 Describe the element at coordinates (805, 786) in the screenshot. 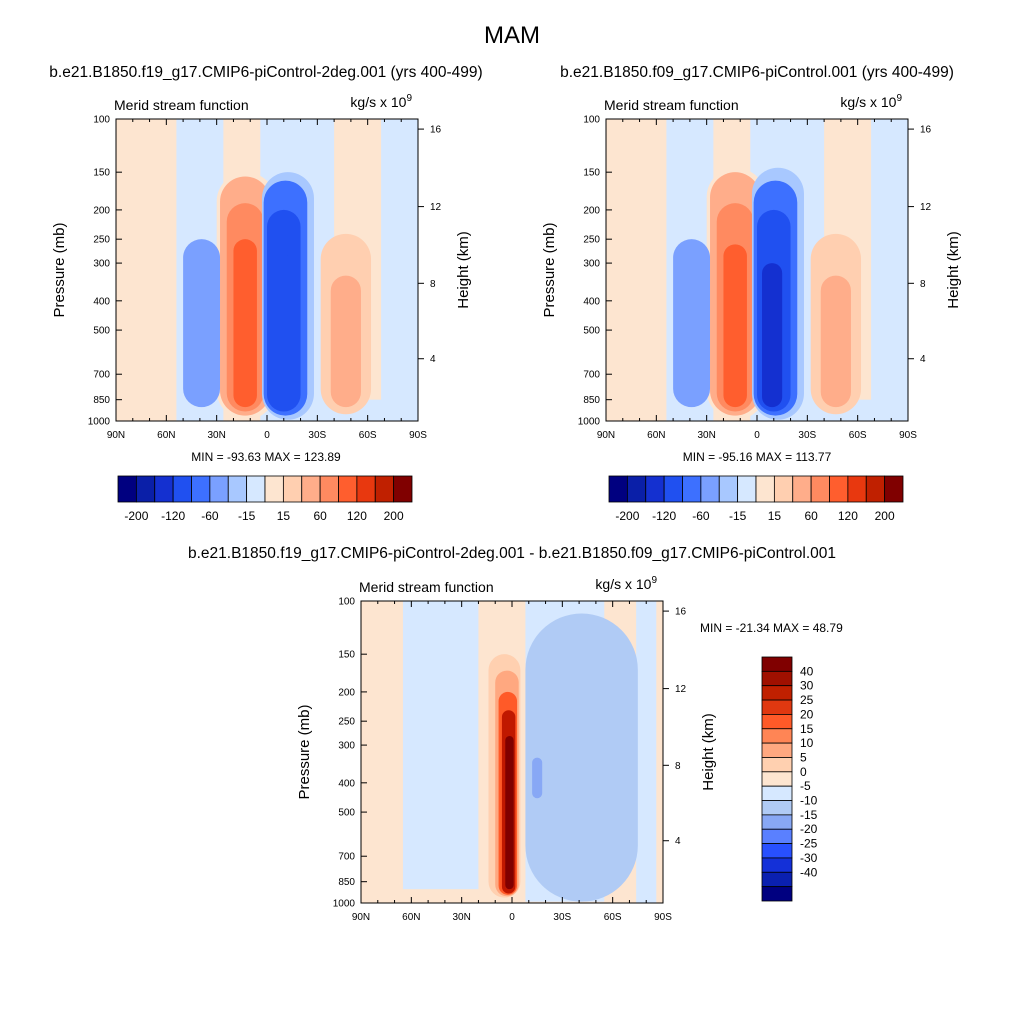

I see `colorbar-label: -5` at that location.